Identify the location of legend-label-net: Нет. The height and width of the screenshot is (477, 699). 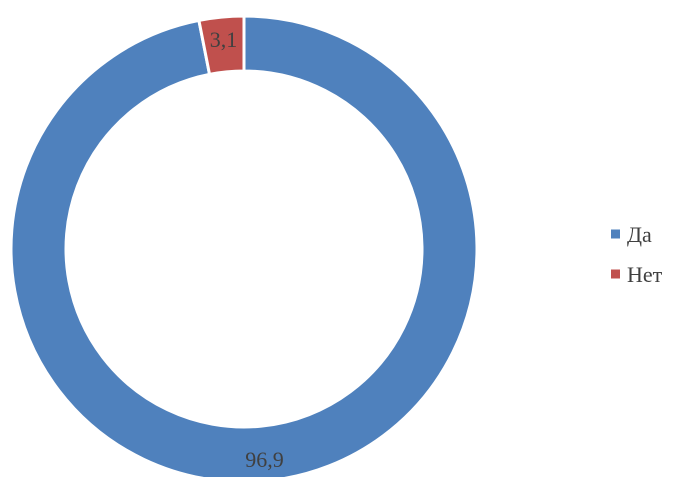
(645, 274).